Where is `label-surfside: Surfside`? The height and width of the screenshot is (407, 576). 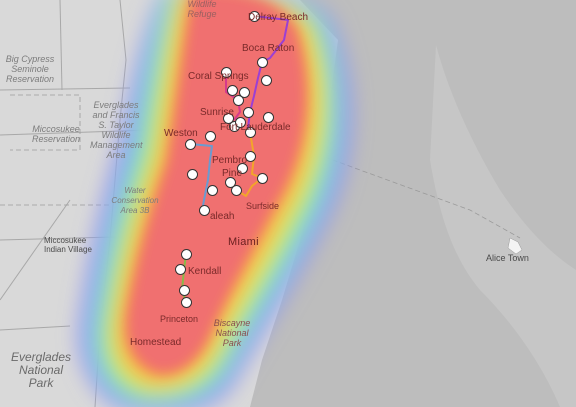
label-surfside: Surfside is located at coordinates (263, 206).